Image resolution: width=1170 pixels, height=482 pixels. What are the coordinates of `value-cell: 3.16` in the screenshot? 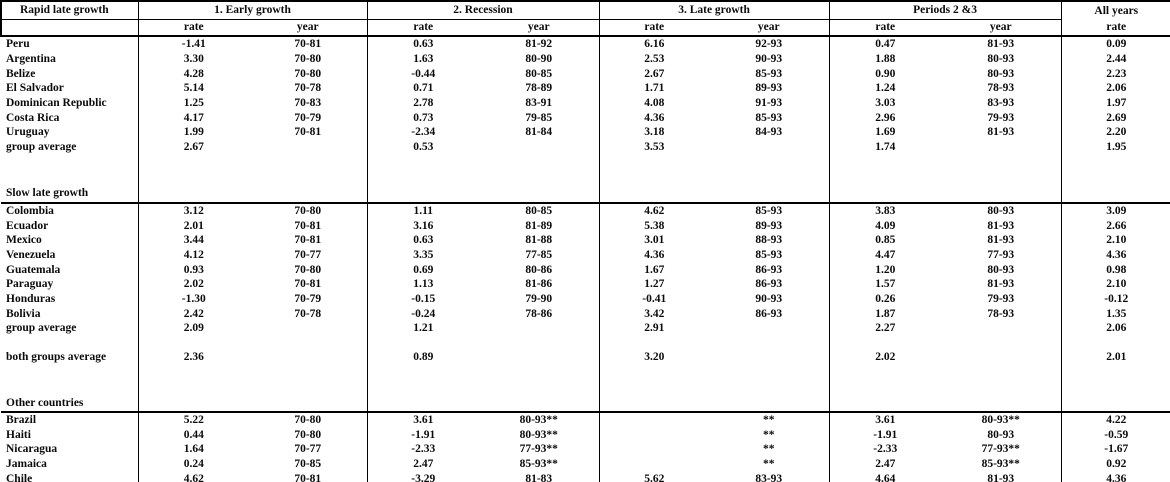 It's located at (422, 225).